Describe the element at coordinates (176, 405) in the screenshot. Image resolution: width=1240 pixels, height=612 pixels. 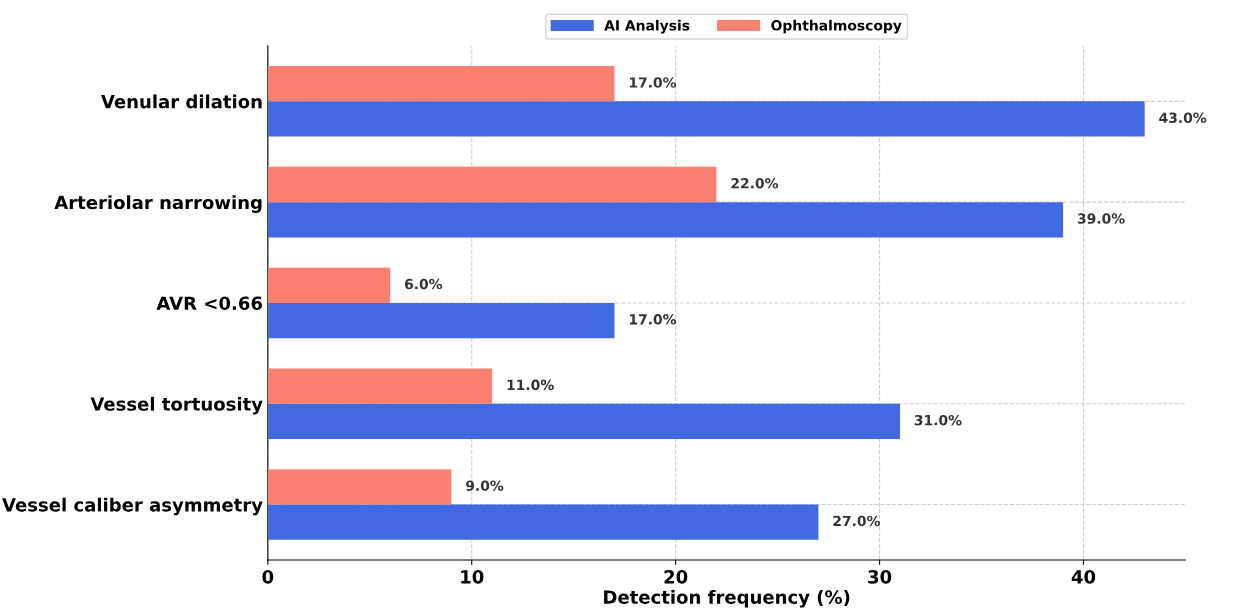
I see `y-tick-label: Vessel tortuosity` at that location.